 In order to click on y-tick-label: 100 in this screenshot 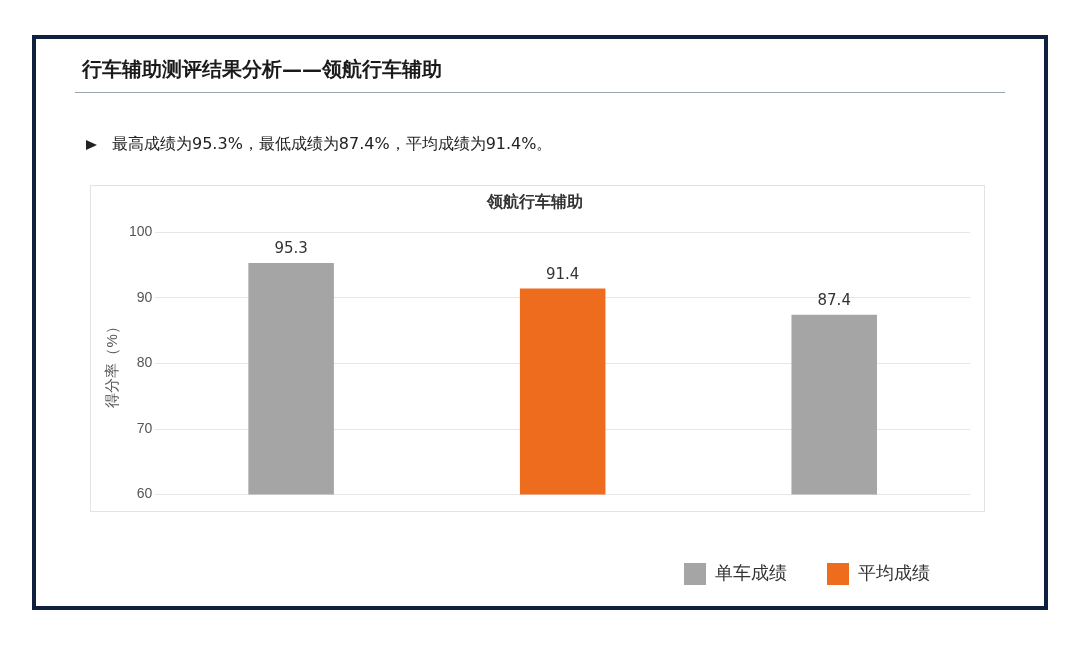, I will do `click(141, 231)`.